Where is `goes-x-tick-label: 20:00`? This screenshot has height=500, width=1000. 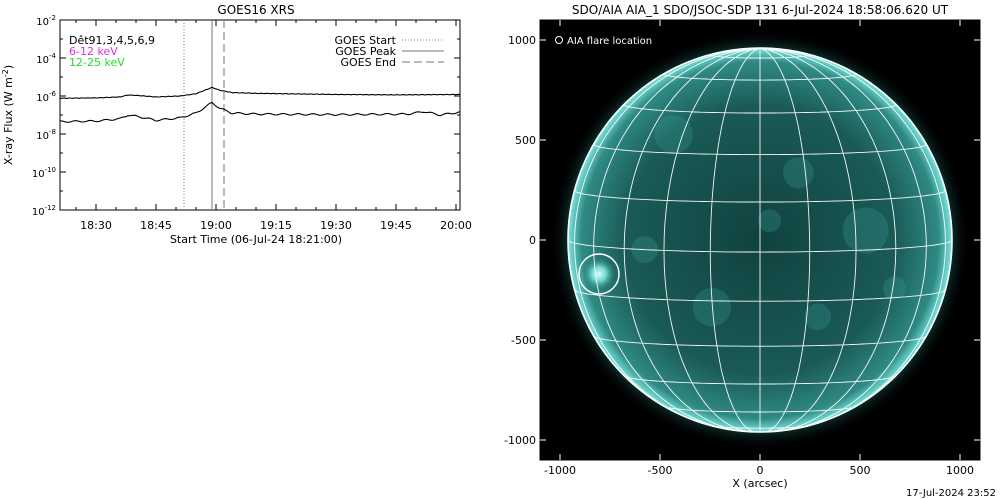
goes-x-tick-label: 20:00 is located at coordinates (456, 225).